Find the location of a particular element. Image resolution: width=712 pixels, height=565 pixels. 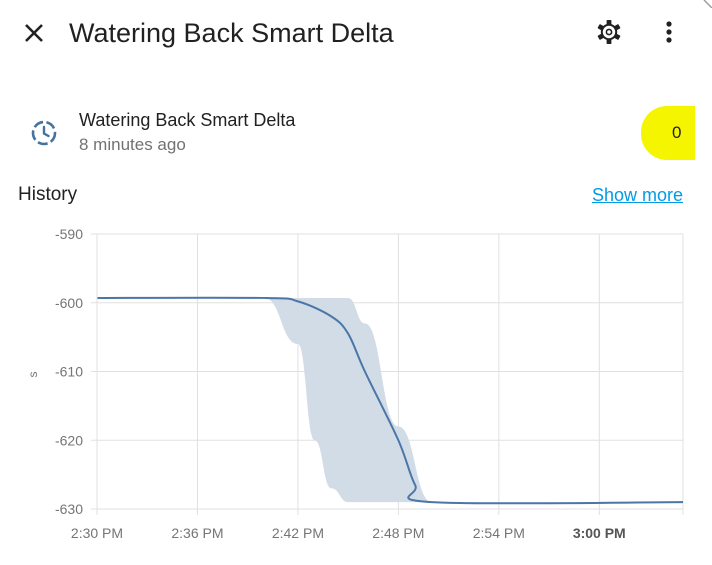

x-tick-label: 2:30 PM is located at coordinates (97, 533).